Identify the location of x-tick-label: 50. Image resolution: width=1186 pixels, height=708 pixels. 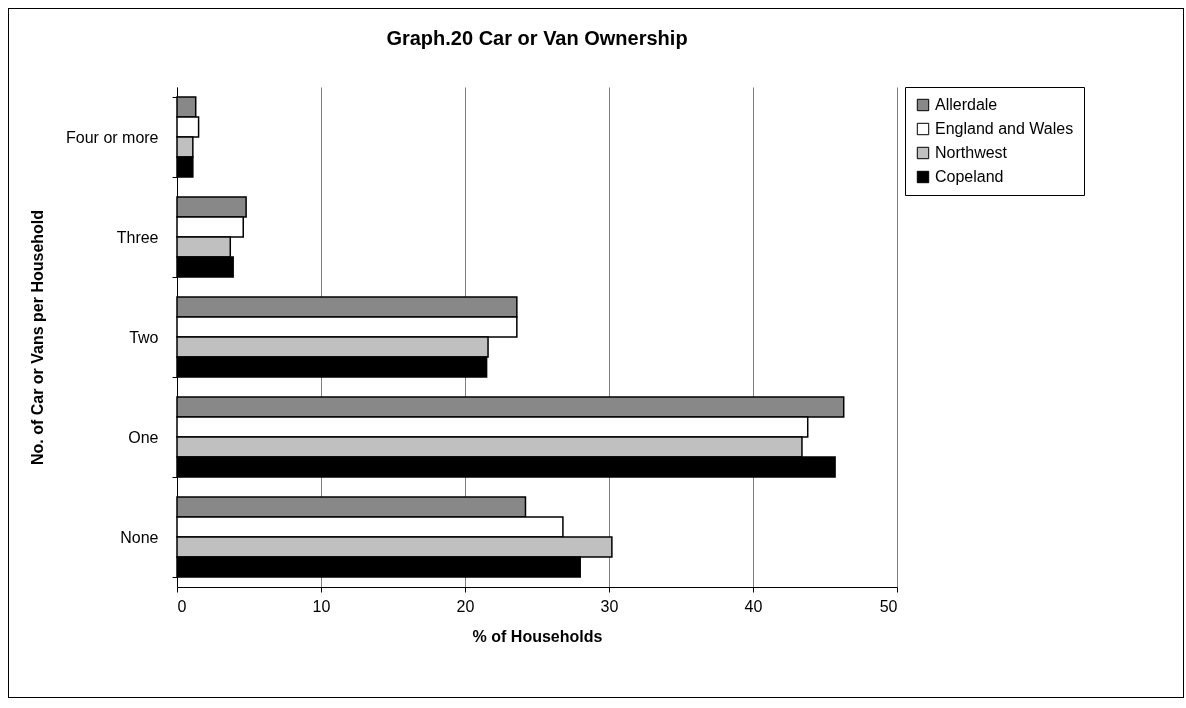
(888, 606).